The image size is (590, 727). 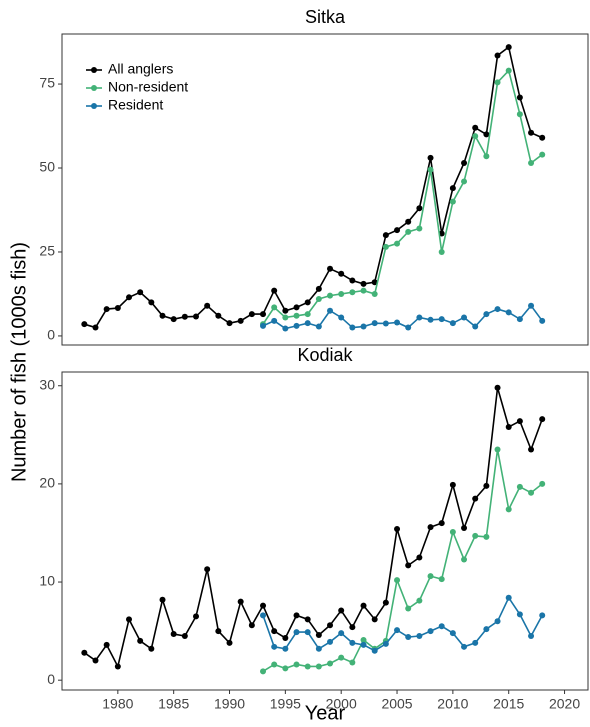 What do you see at coordinates (229, 704) in the screenshot?
I see `x-tick-label: 1990` at bounding box center [229, 704].